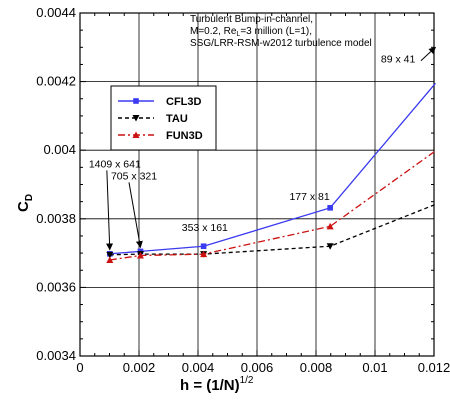 Image resolution: width=450 pixels, height=401 pixels. What do you see at coordinates (213, 31) in the screenshot?
I see `title-line-2-part-a: M=0.2, Re` at bounding box center [213, 31].